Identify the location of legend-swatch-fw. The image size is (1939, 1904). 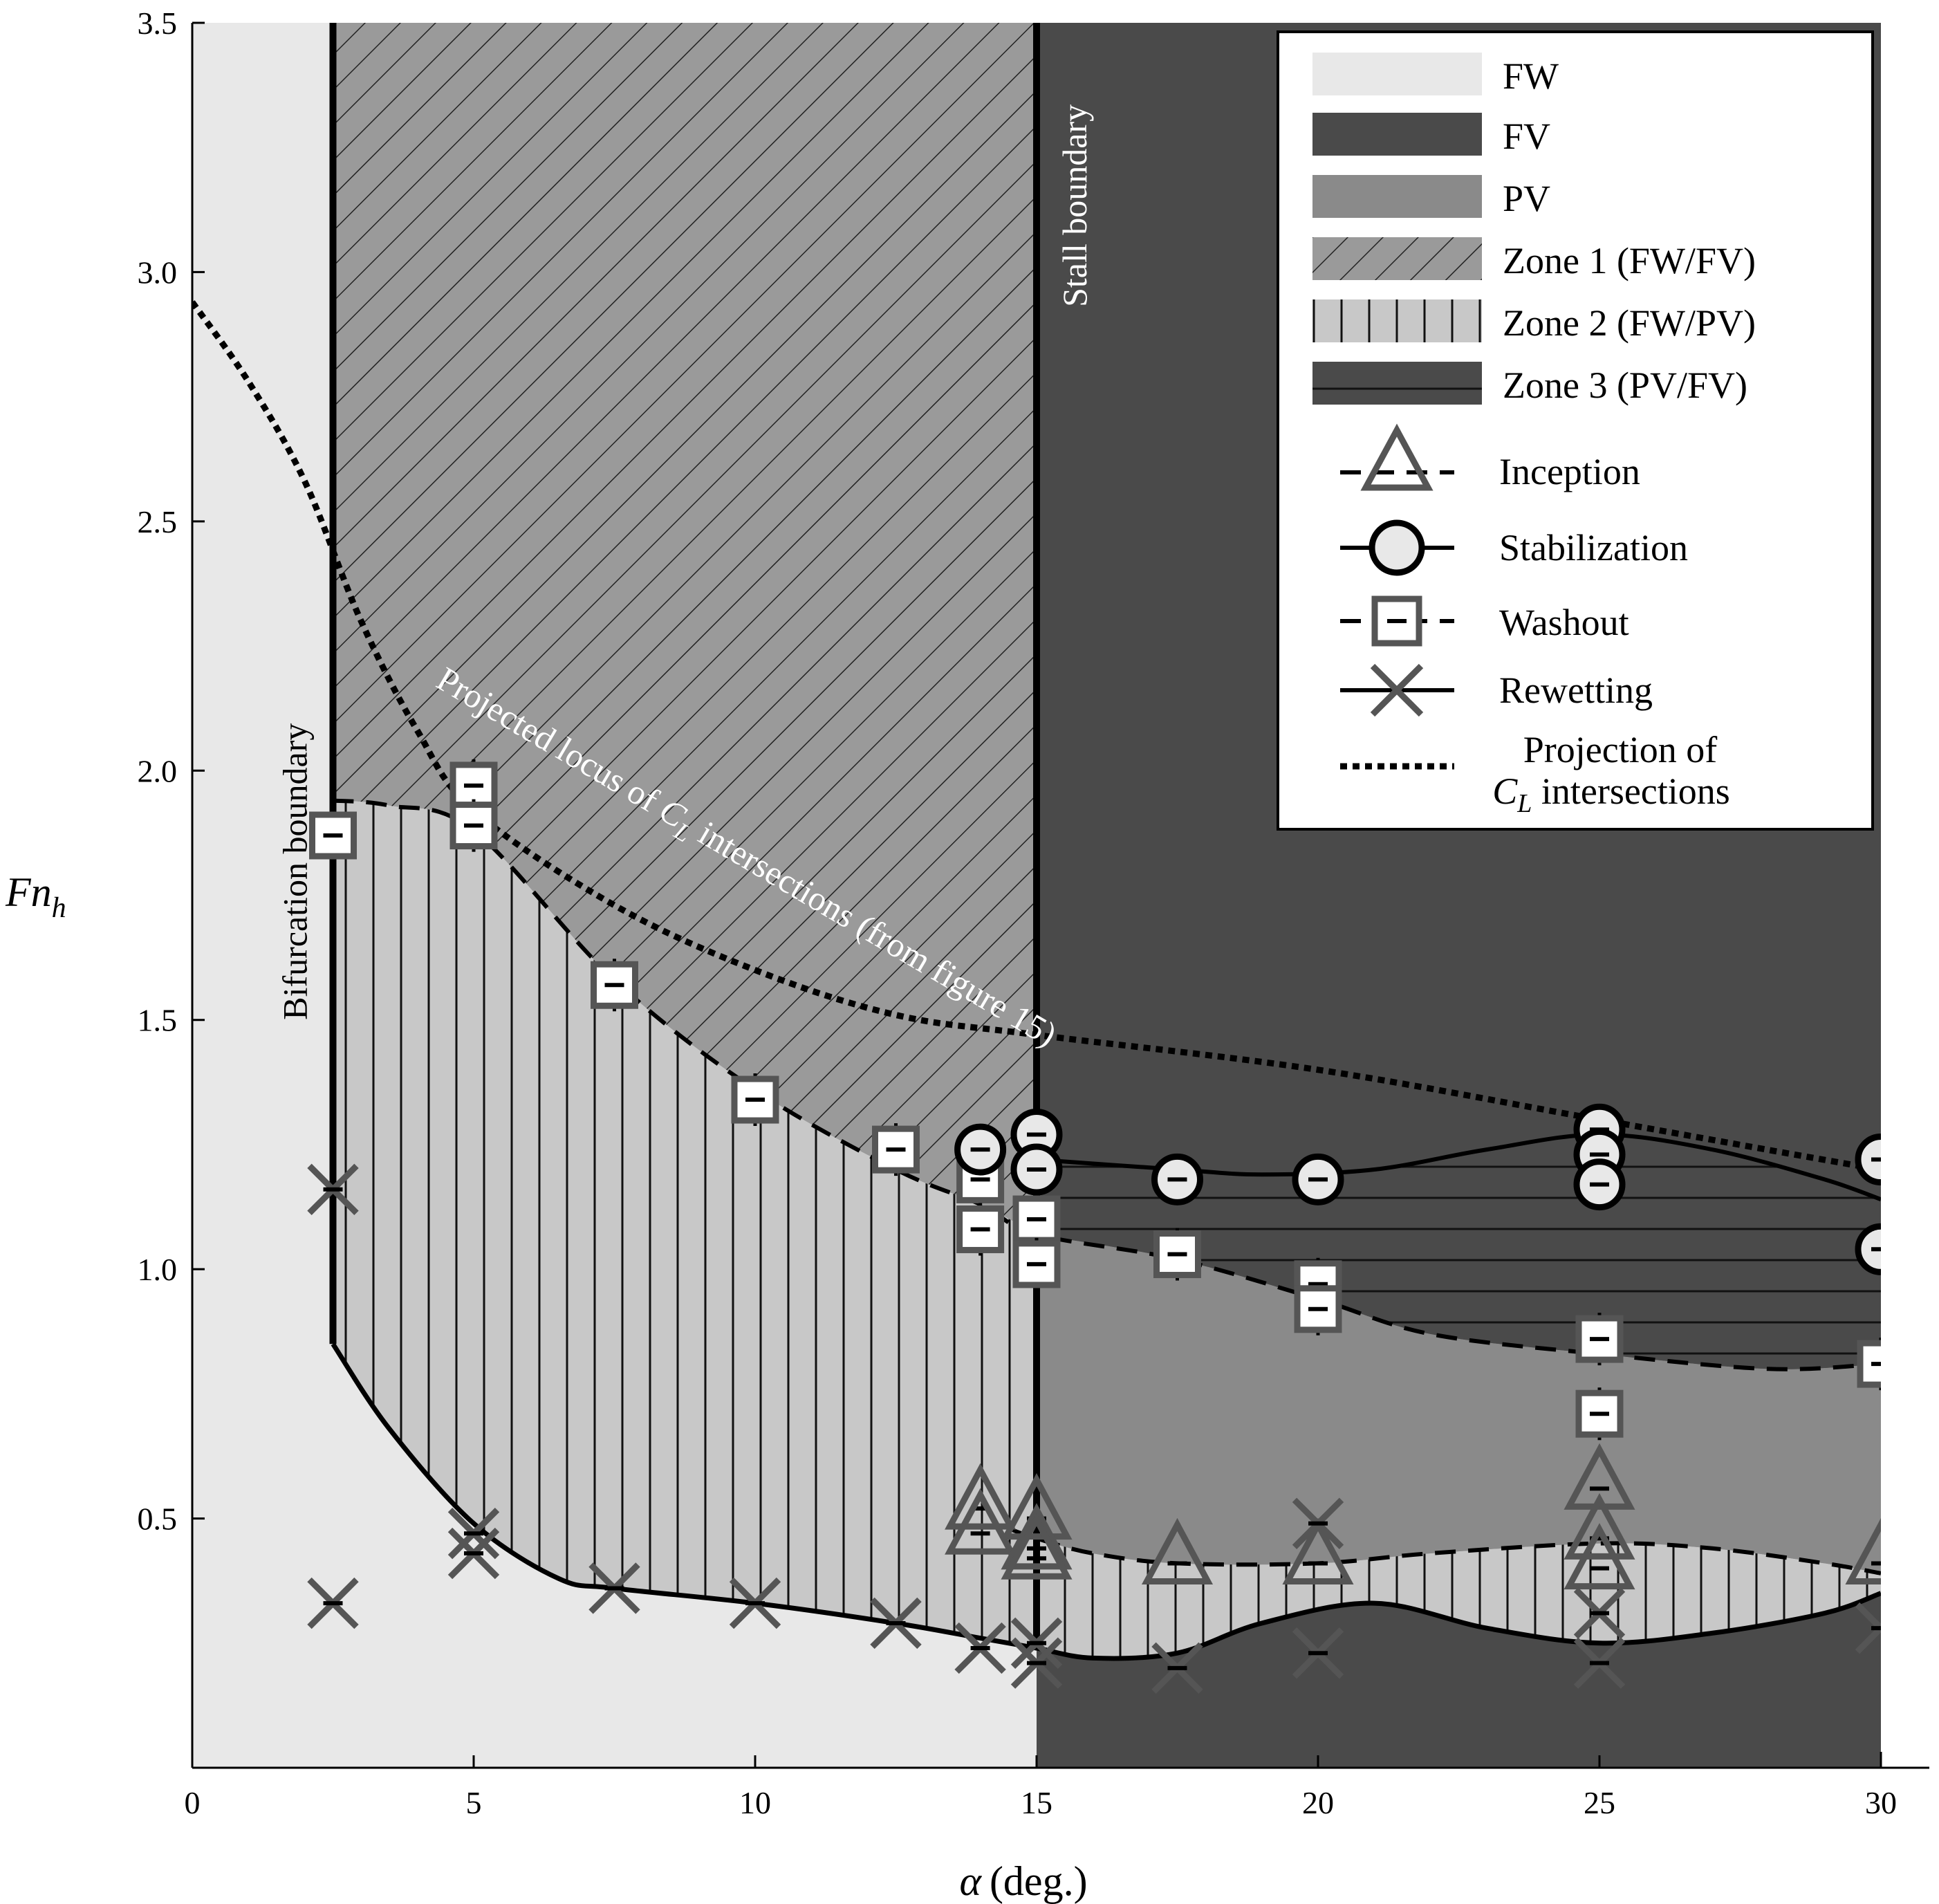
(1397, 74).